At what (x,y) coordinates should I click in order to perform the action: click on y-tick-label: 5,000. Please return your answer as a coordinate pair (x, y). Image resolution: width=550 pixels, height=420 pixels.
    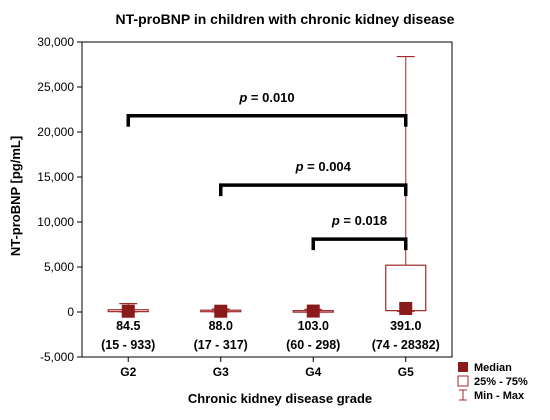
    Looking at the image, I should click on (59, 267).